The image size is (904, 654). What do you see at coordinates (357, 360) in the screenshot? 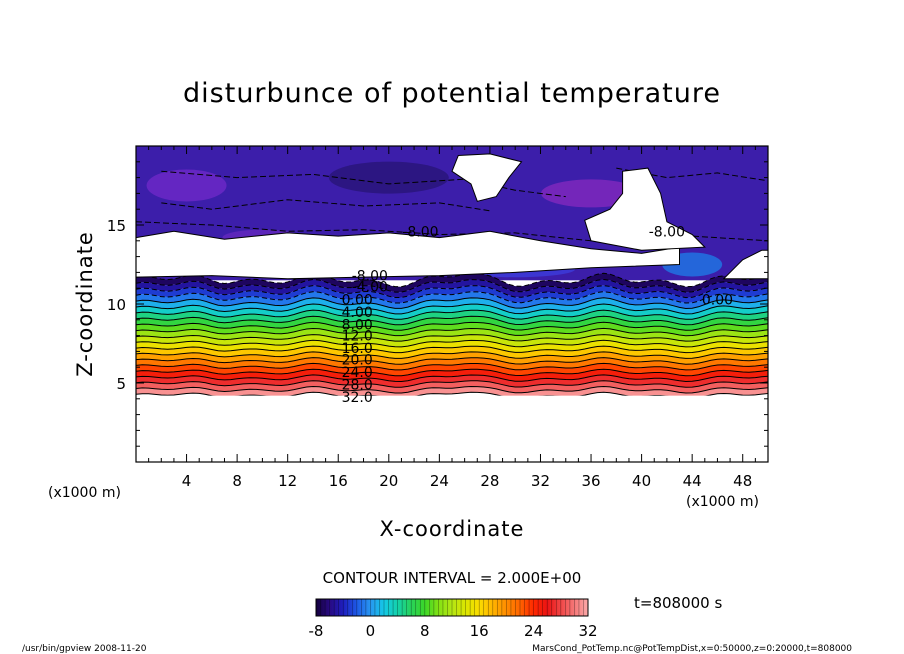
I see `contour-label: 20.0` at bounding box center [357, 360].